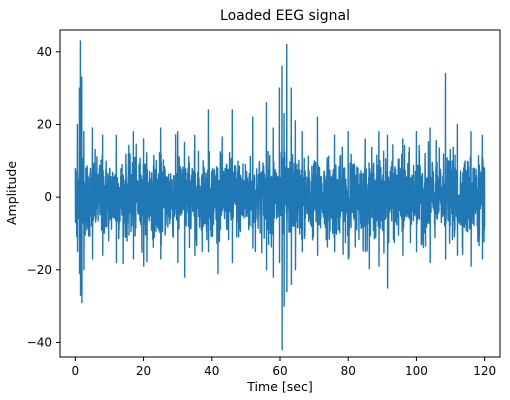 The width and height of the screenshot is (510, 400). What do you see at coordinates (48, 197) in the screenshot?
I see `y-tick-label: 0` at bounding box center [48, 197].